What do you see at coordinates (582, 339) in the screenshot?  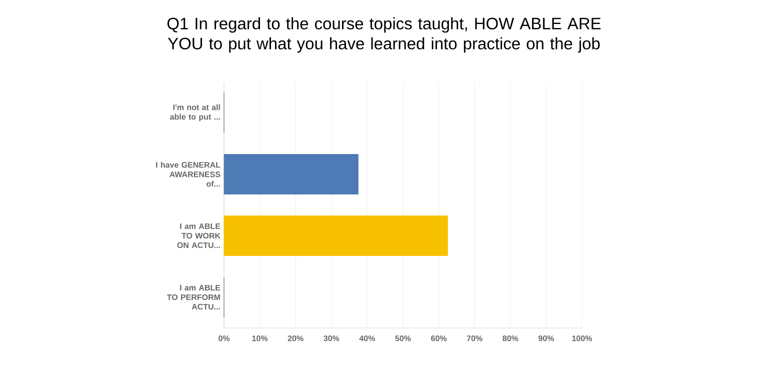 I see `x-tick-label: 100%` at bounding box center [582, 339].